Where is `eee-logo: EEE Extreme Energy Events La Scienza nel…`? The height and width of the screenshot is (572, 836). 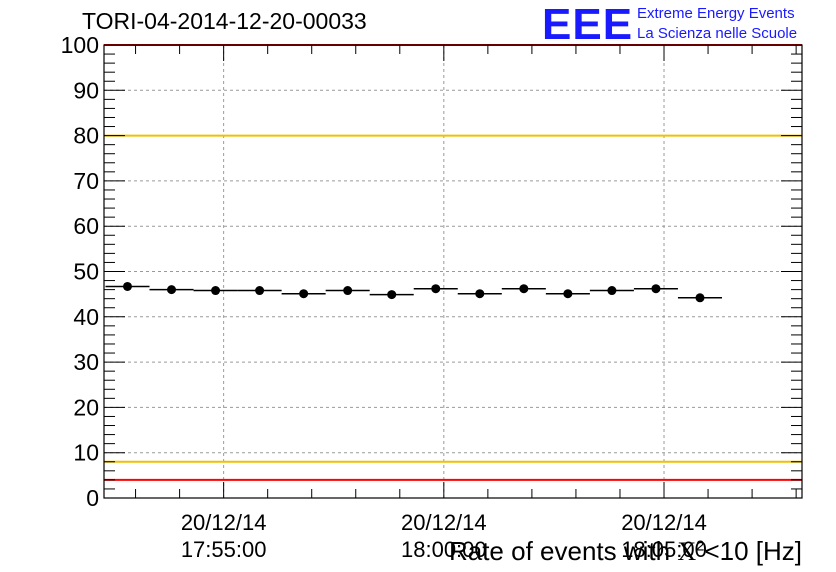 eee-logo: EEE Extreme Energy Events La Scienza nel… is located at coordinates (687, 24).